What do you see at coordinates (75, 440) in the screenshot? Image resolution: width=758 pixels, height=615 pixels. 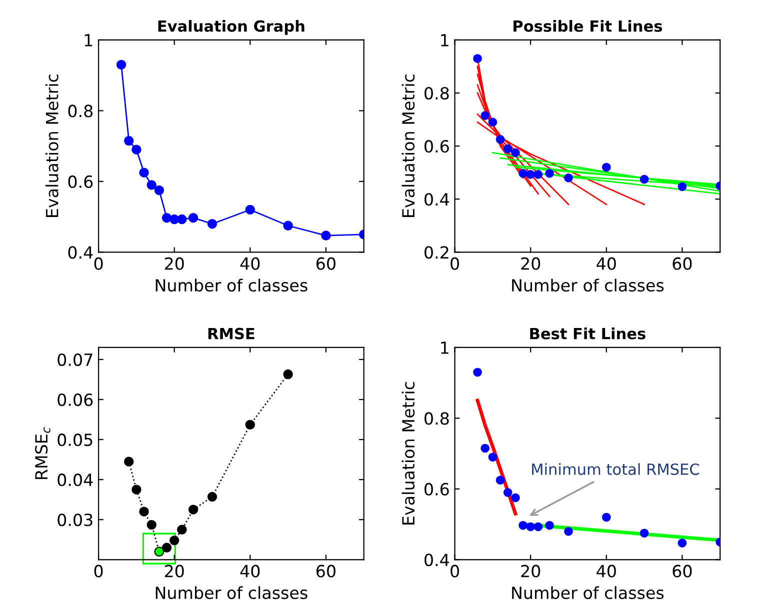 I see `y-tick-label: 0.05` at bounding box center [75, 440].